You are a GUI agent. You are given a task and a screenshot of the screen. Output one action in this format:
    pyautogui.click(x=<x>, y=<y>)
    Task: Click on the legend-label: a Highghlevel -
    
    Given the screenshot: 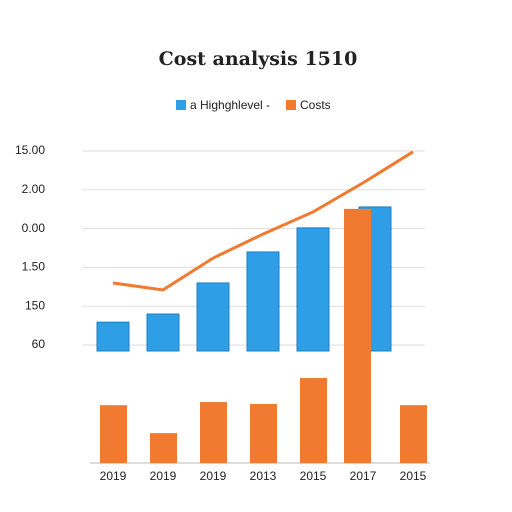 What is the action you would take?
    pyautogui.click(x=230, y=105)
    